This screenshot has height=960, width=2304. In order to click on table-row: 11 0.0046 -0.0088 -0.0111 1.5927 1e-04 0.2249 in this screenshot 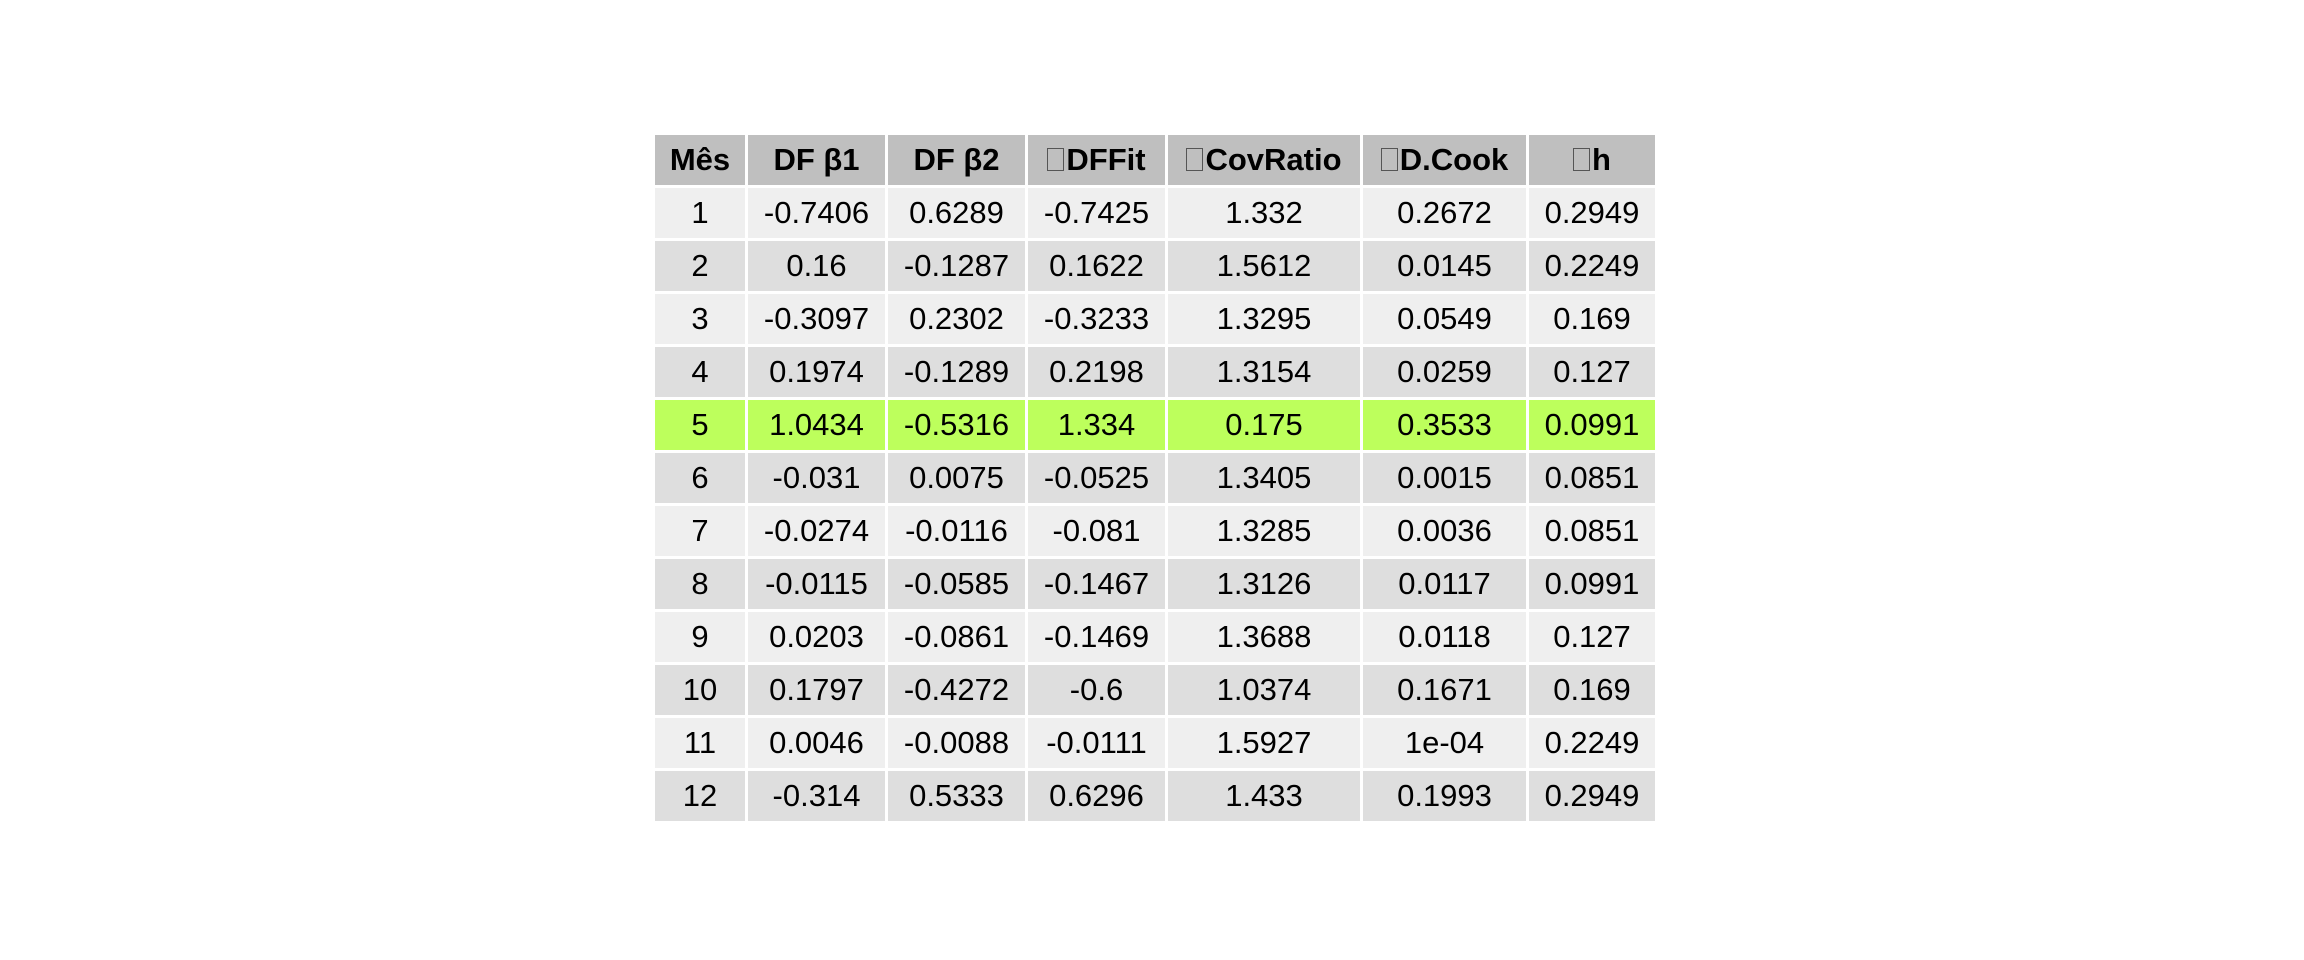, I will do `click(1155, 743)`.